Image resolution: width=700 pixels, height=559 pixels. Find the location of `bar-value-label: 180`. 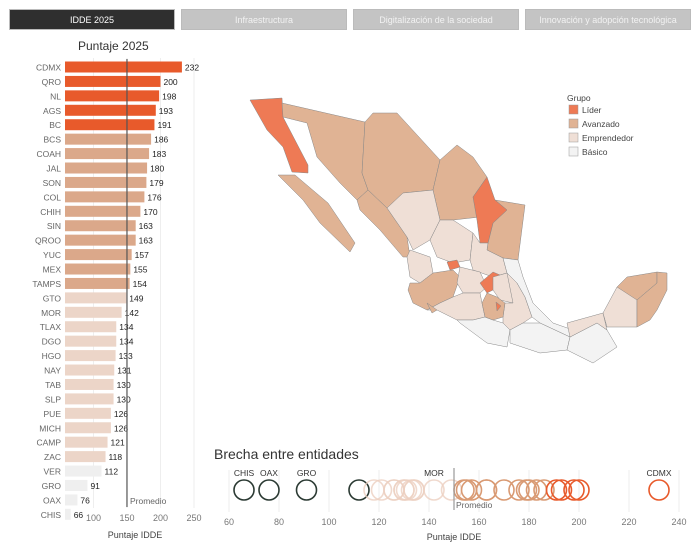

bar-value-label: 180 is located at coordinates (157, 169).